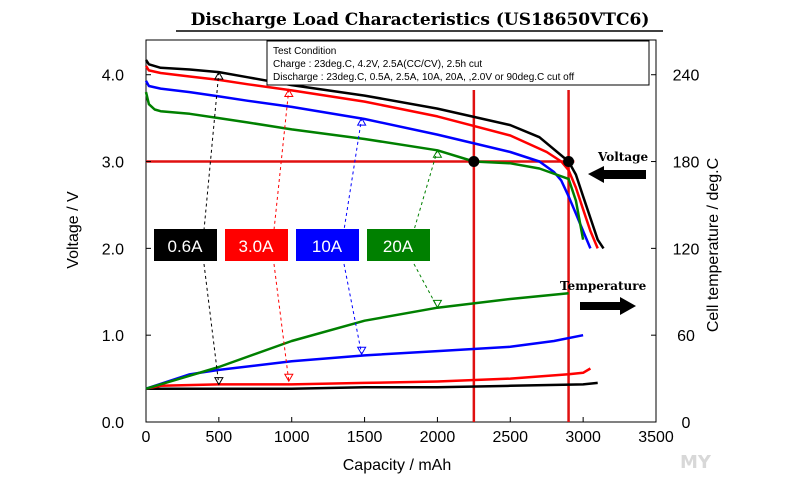  I want to click on legend-badge-label: 10A, so click(327, 246).